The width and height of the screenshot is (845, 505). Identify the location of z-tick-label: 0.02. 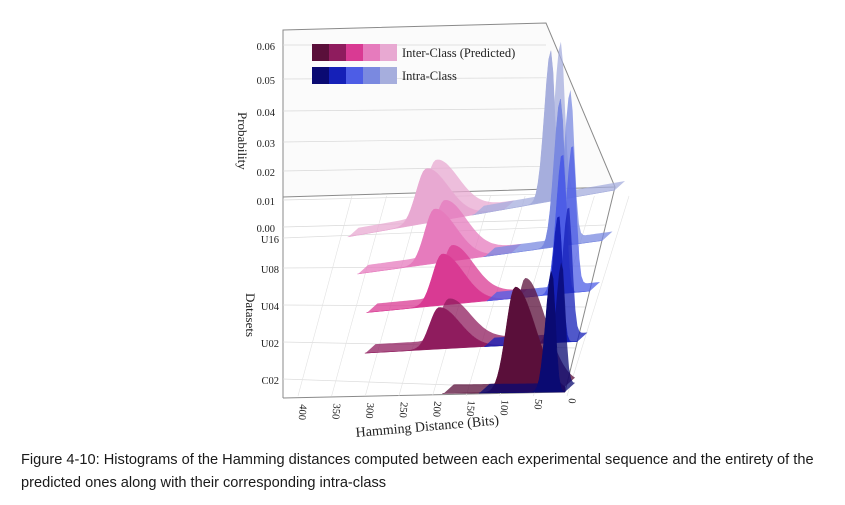
(266, 173).